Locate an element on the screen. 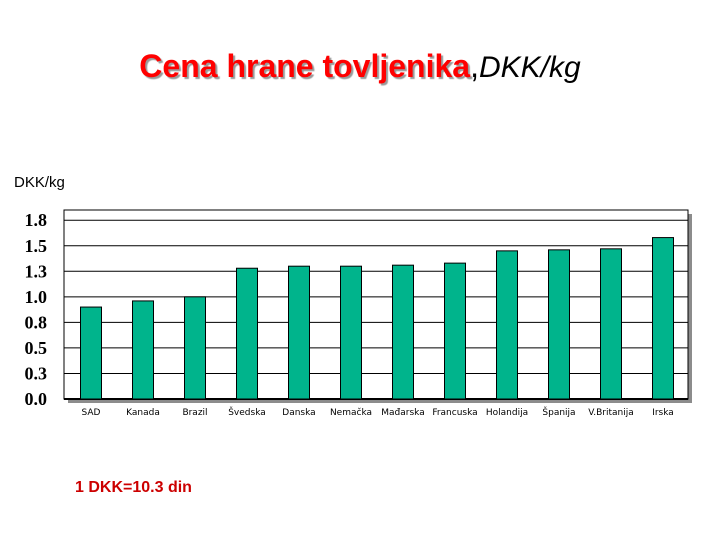 The image size is (720, 540). x-tick-label: Mađarska is located at coordinates (402, 413).